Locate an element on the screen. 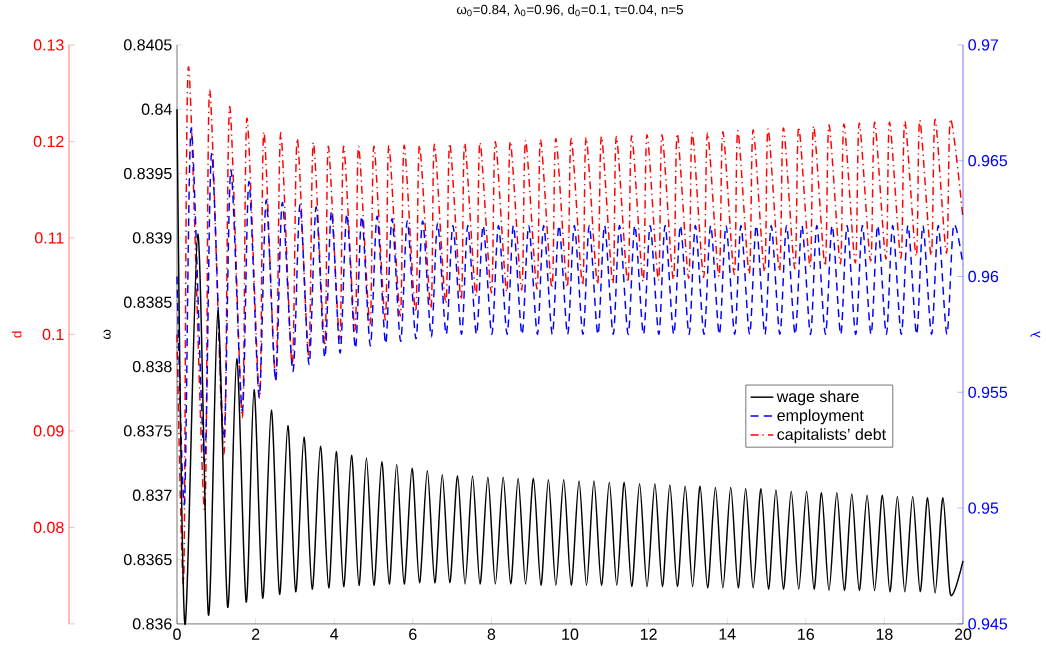  legend-label: employment is located at coordinates (820, 417).